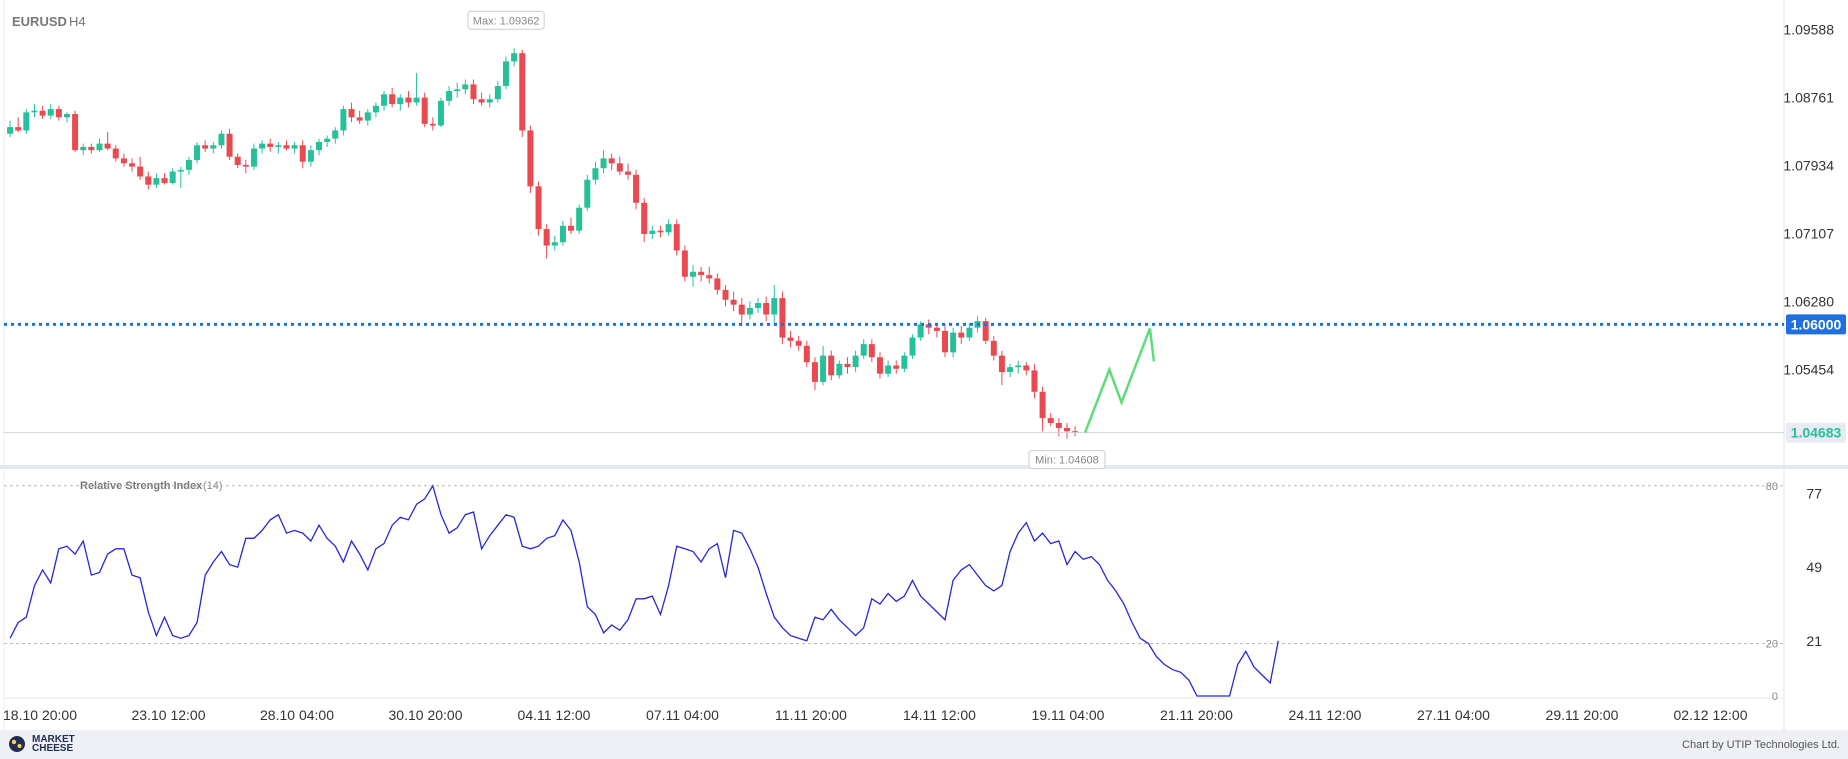  Describe the element at coordinates (939, 715) in the screenshot. I see `time-tick-label: 14.11 12:00` at that location.